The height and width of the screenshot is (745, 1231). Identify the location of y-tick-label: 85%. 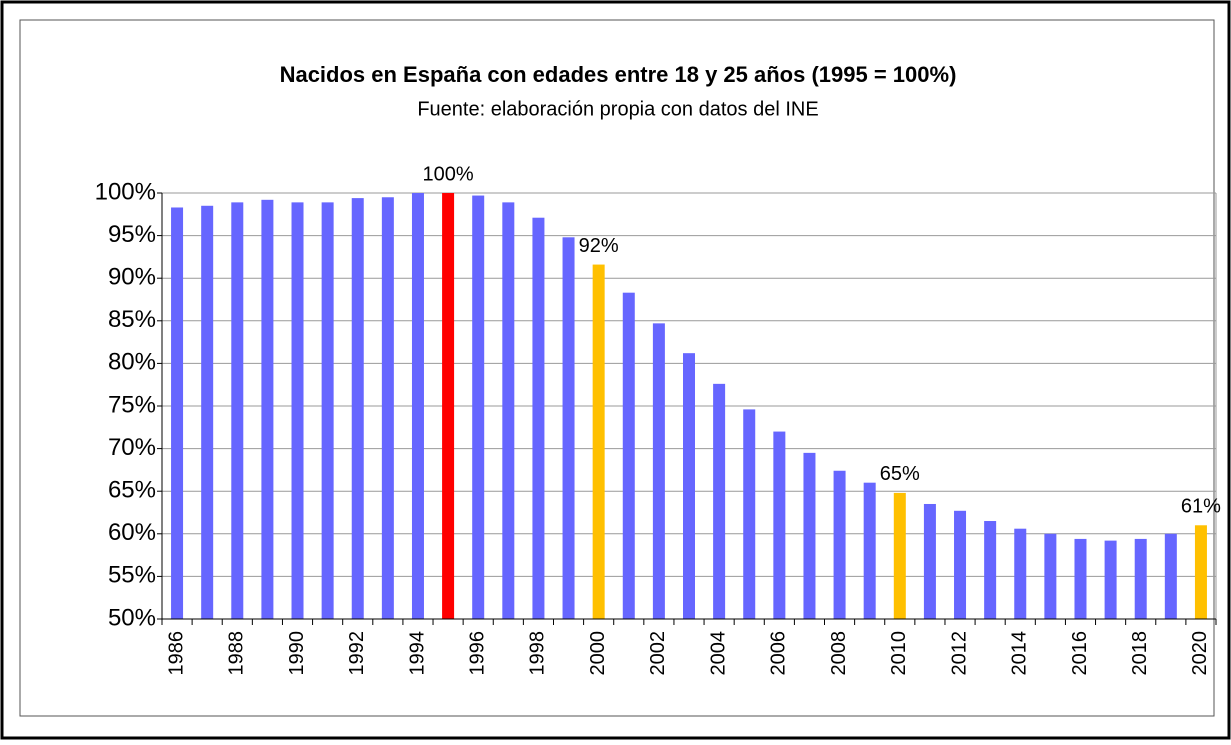
(132, 319).